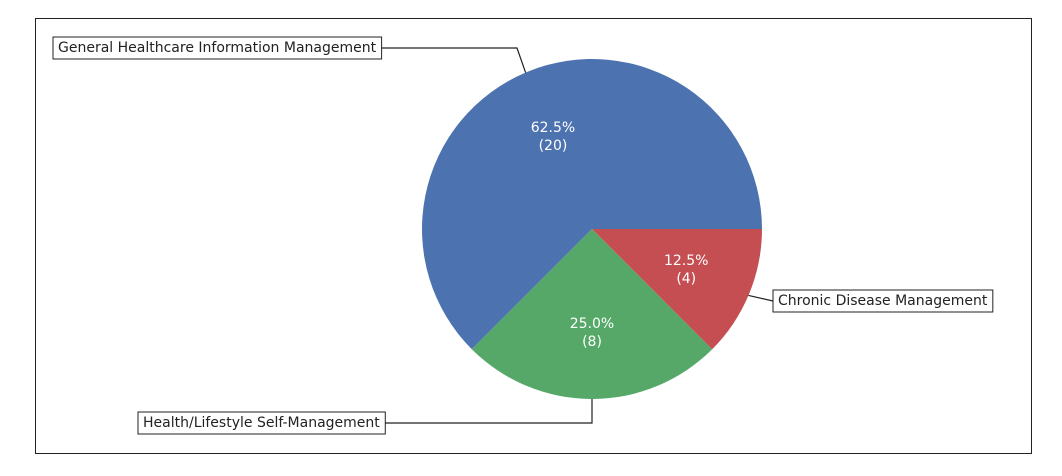 The height and width of the screenshot is (476, 1062). Describe the element at coordinates (553, 146) in the screenshot. I see `slice-count-label: (20)` at that location.